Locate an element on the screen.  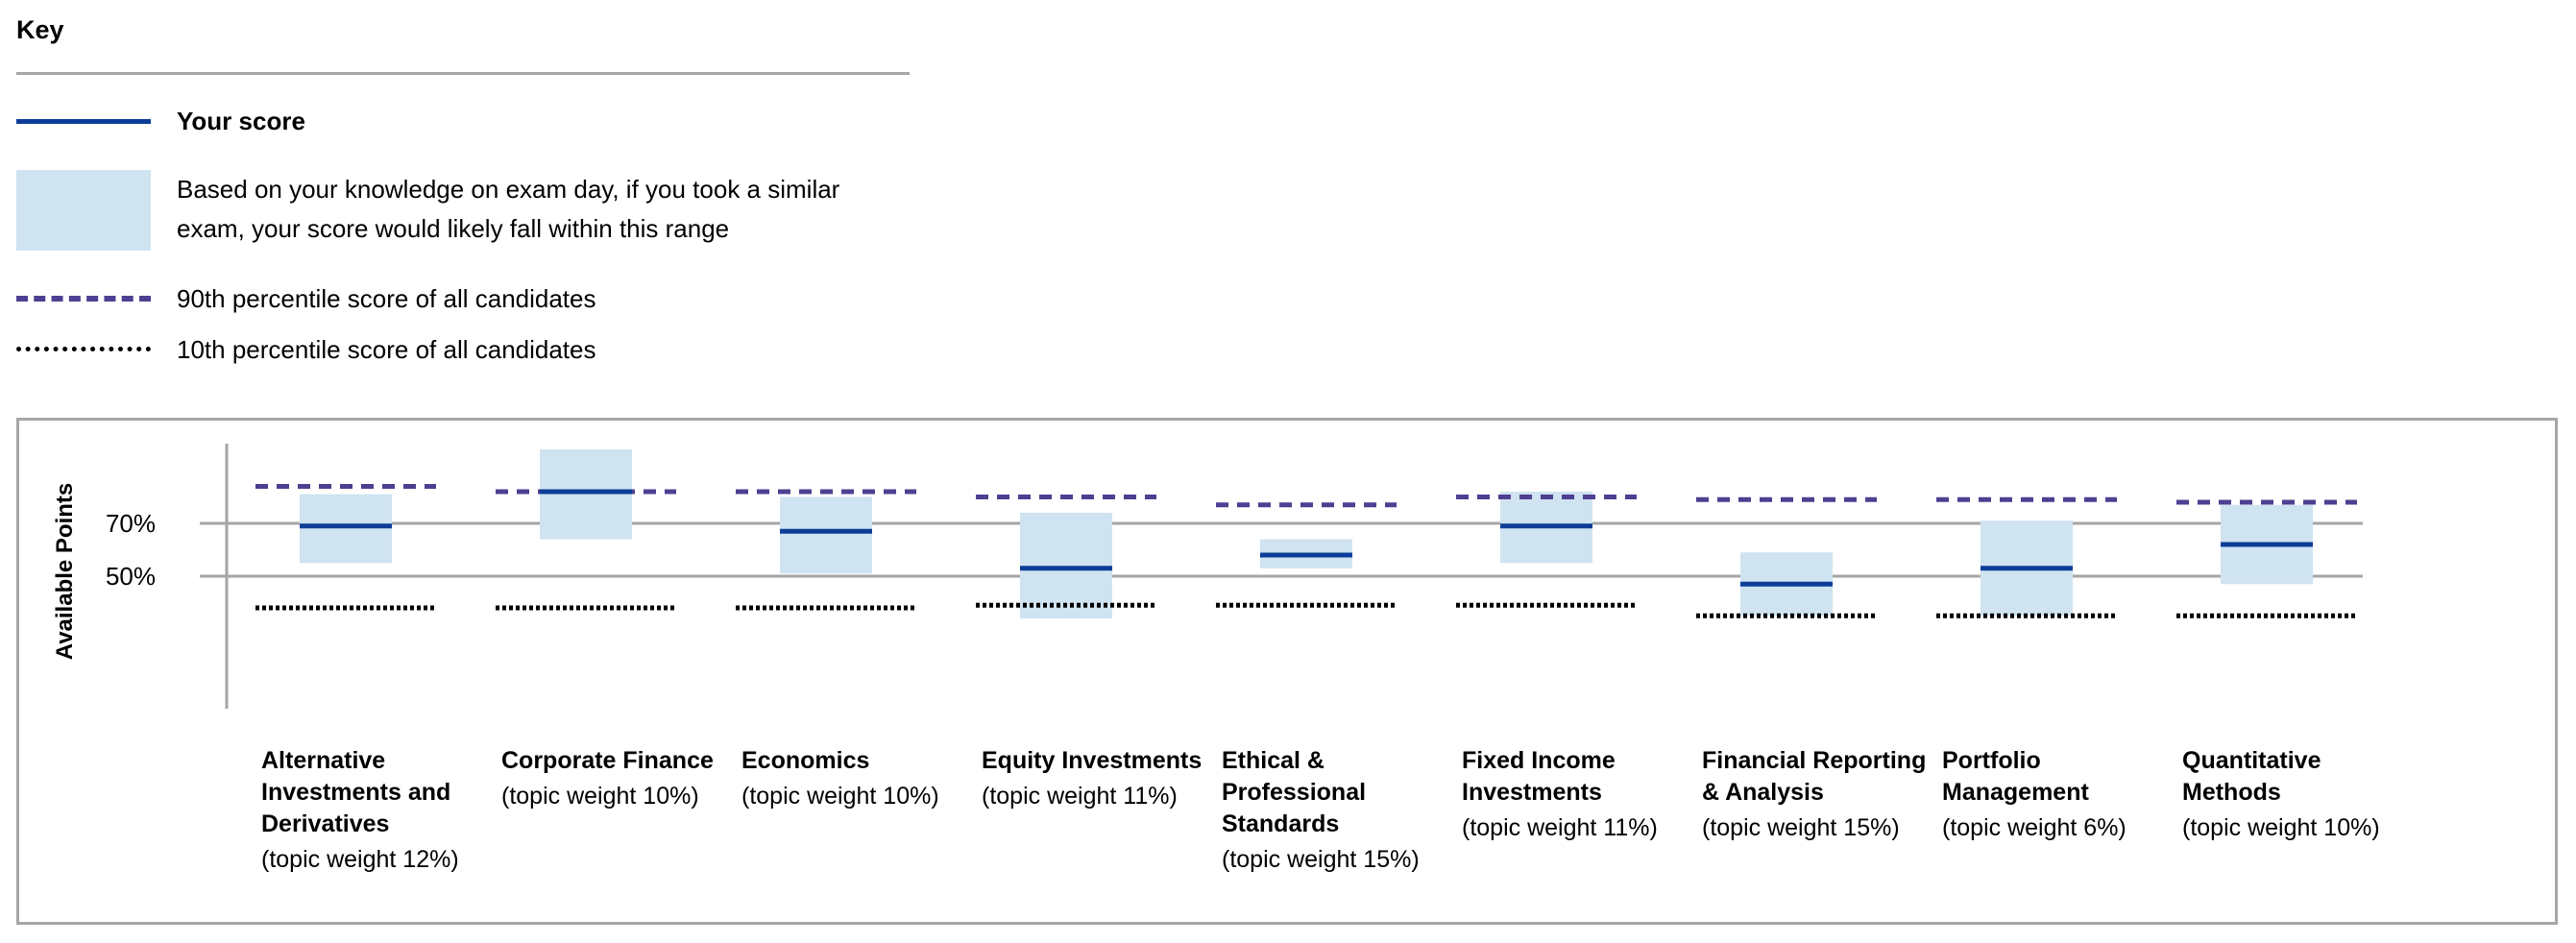
cat-4-weight: (topic weight 11%) is located at coordinates (1080, 796).